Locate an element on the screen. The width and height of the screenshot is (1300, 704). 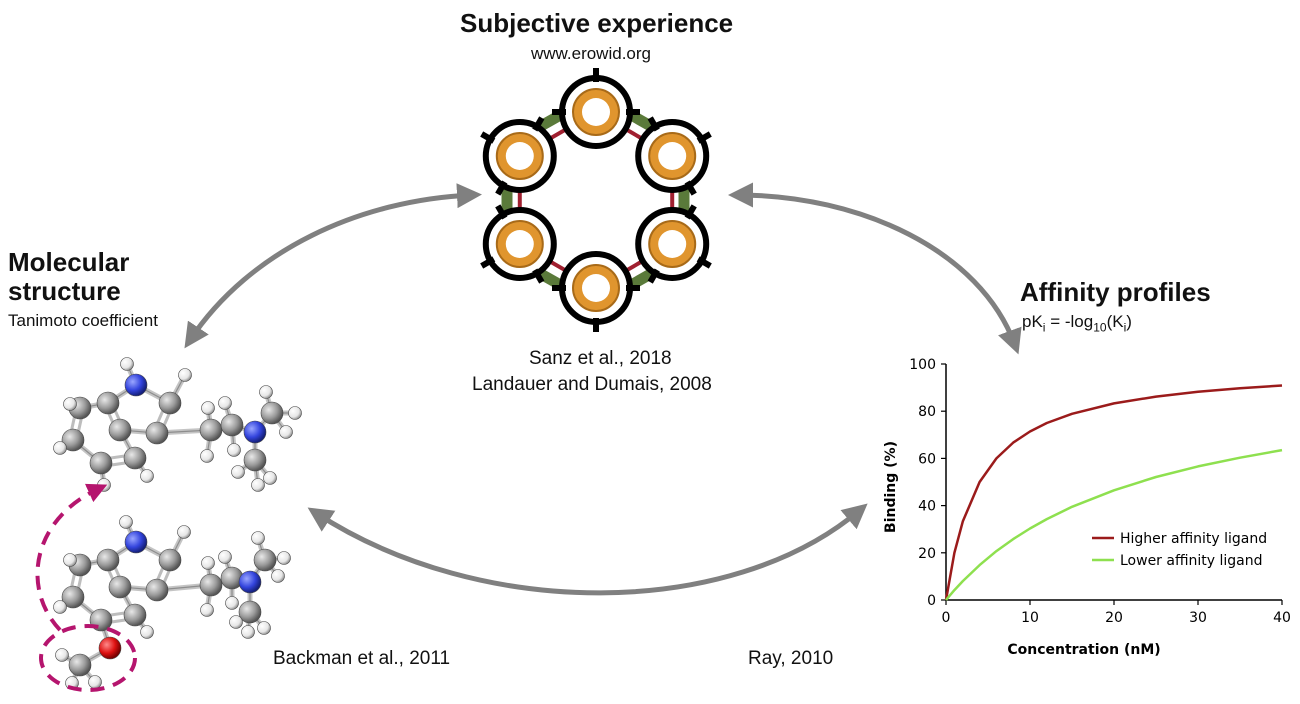
subjective-experience-title: Subjective experience is located at coordinates (597, 23).